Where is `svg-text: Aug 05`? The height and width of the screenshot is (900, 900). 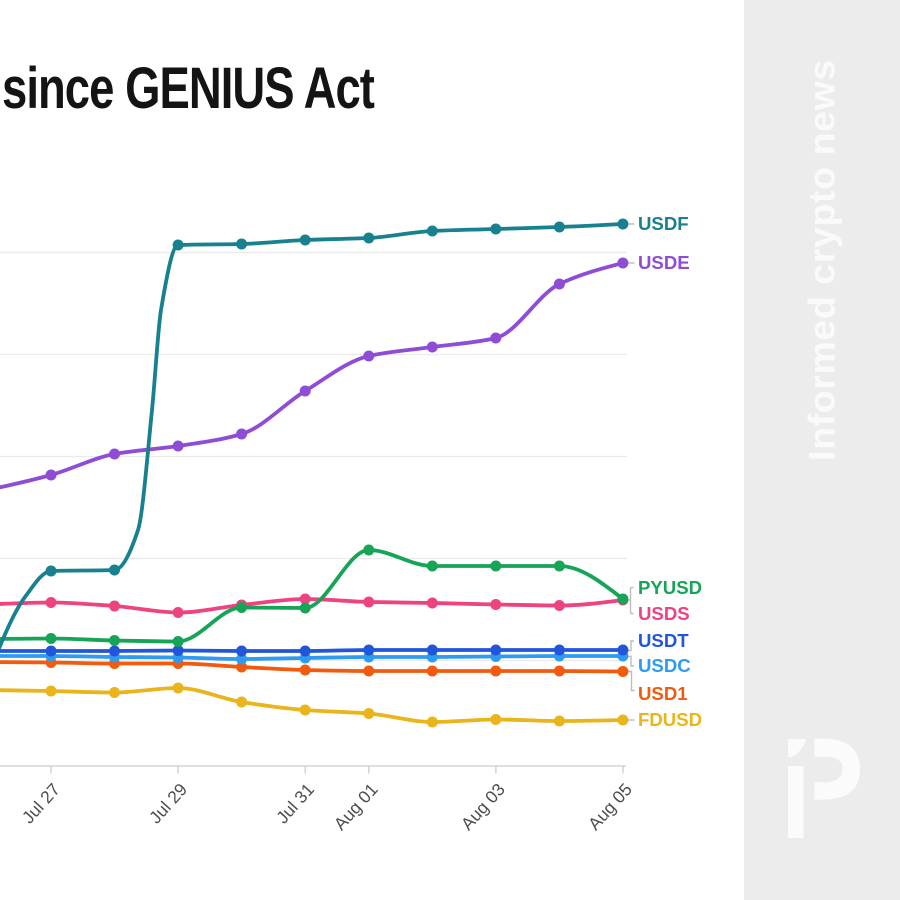
svg-text: Aug 05 is located at coordinates (610, 806).